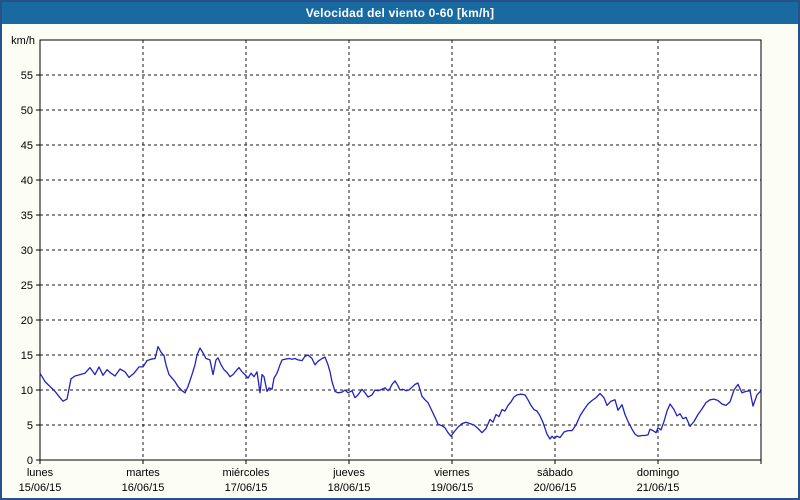 The image size is (800, 500). What do you see at coordinates (348, 473) in the screenshot?
I see `x-day-label: jueves` at bounding box center [348, 473].